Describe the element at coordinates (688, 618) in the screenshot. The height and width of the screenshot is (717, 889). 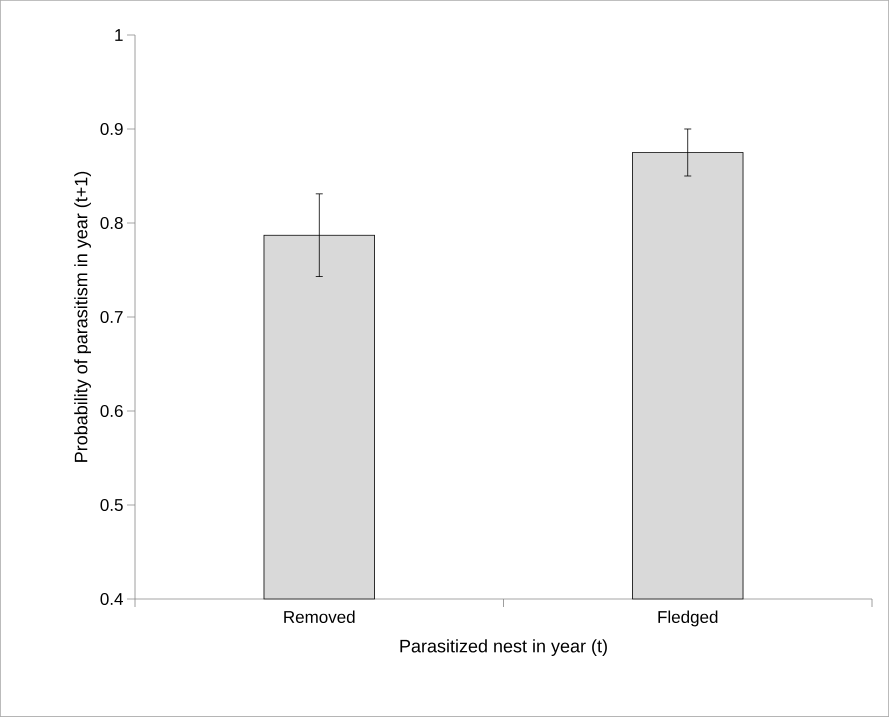
I see `x-tick-label: Fledged` at that location.